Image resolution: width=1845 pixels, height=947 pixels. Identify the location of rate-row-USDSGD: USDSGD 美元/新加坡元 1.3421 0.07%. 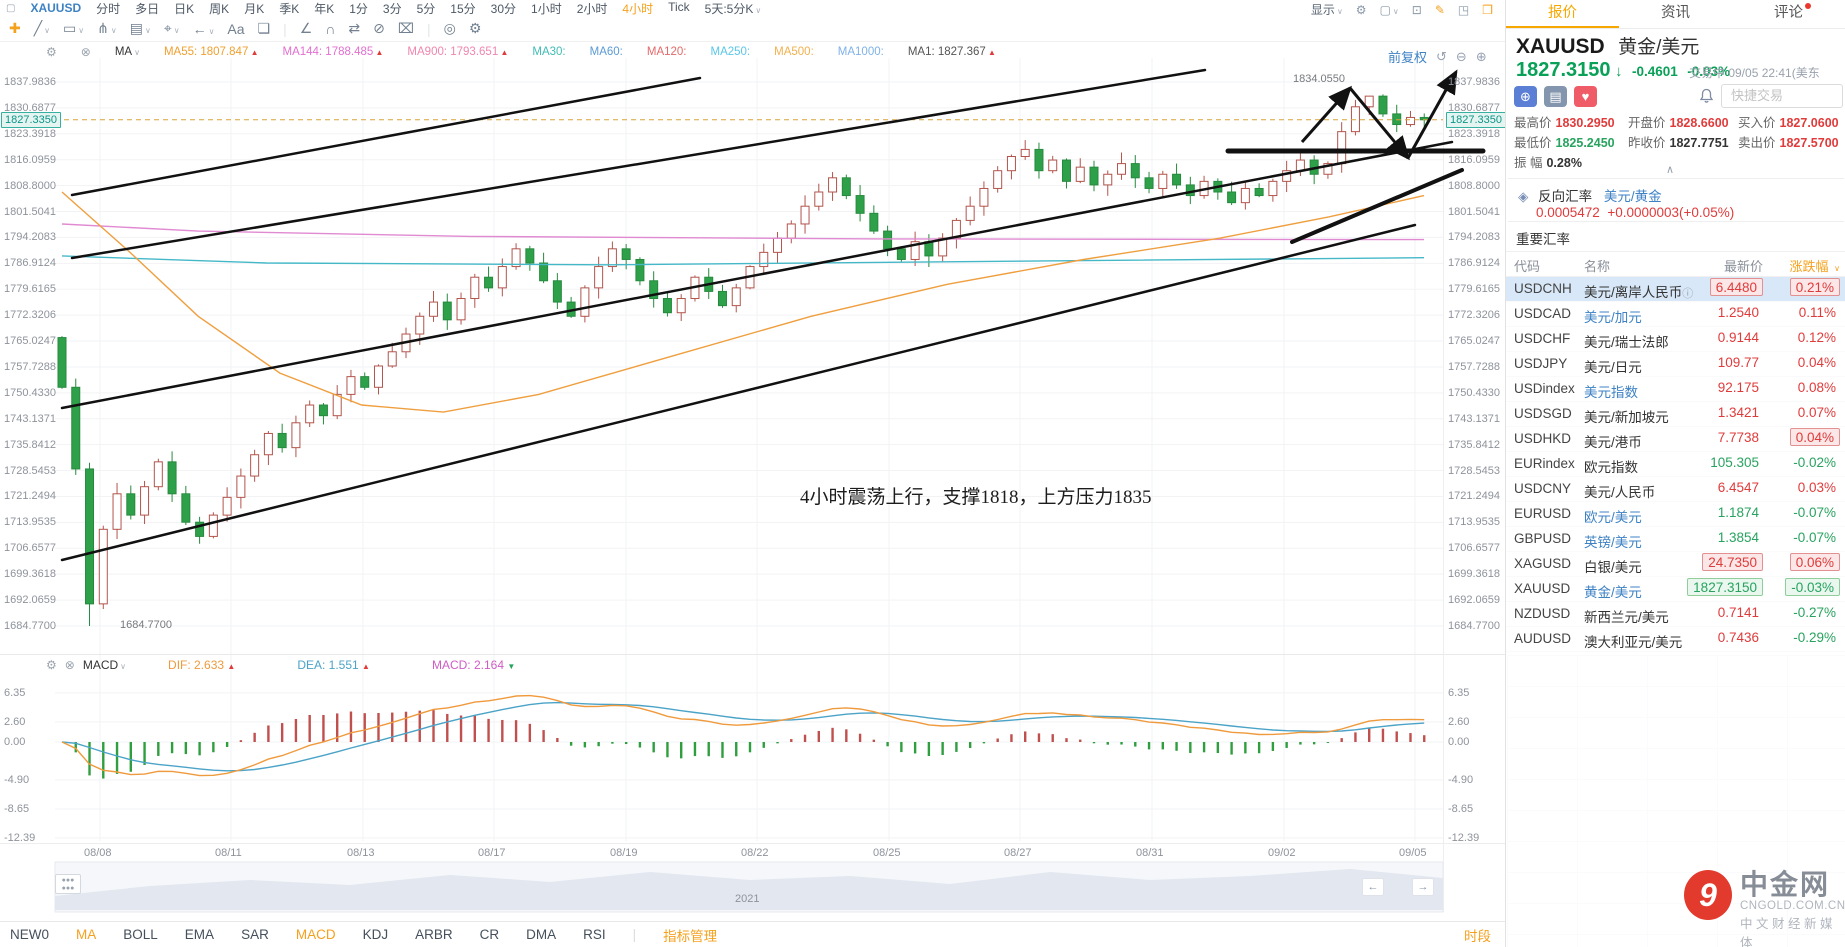
(1675, 414).